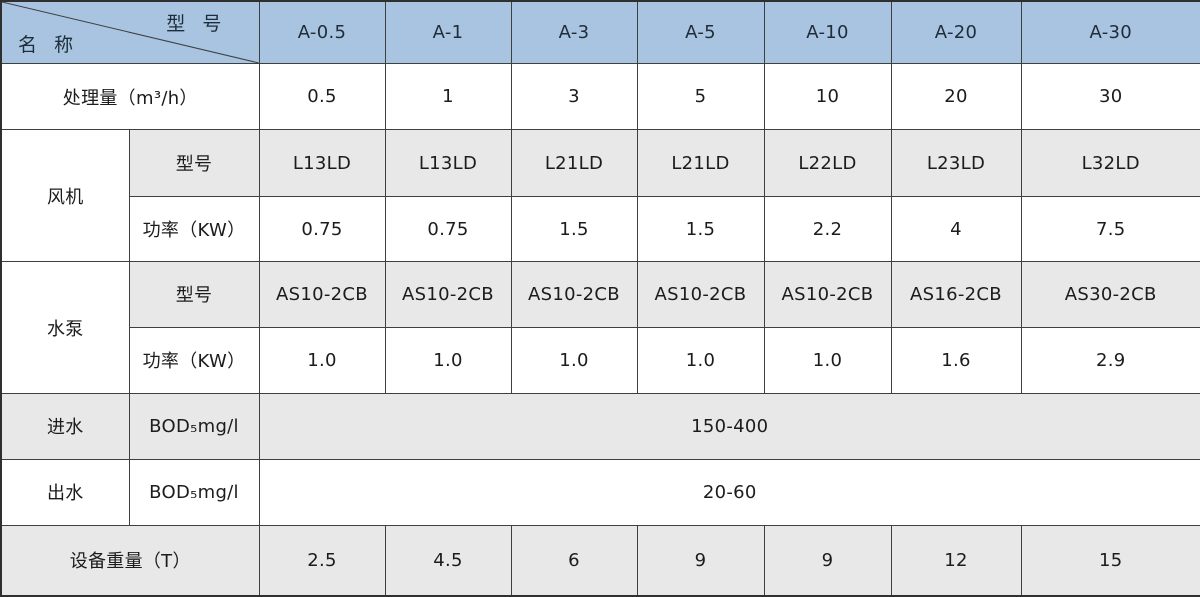  I want to click on header-row: 型号 名称 A-0.5 A-1 A-3 A-5 A-10 A-20 A-30, so click(600, 32).